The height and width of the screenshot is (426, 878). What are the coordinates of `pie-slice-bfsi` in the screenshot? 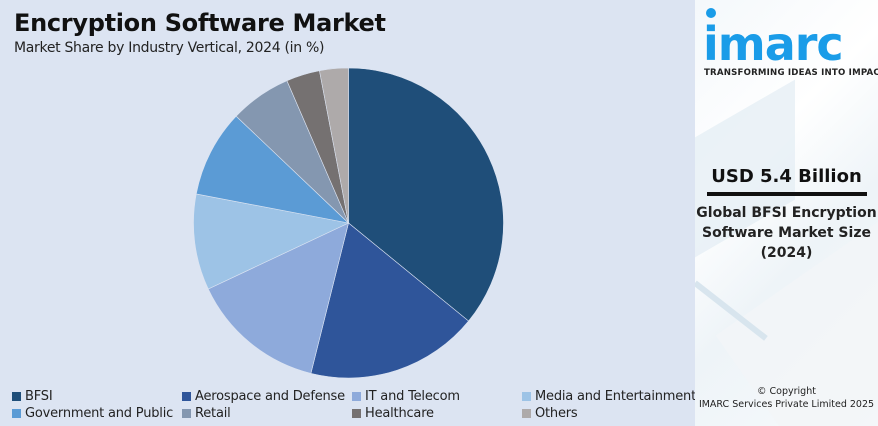 It's located at (426, 194).